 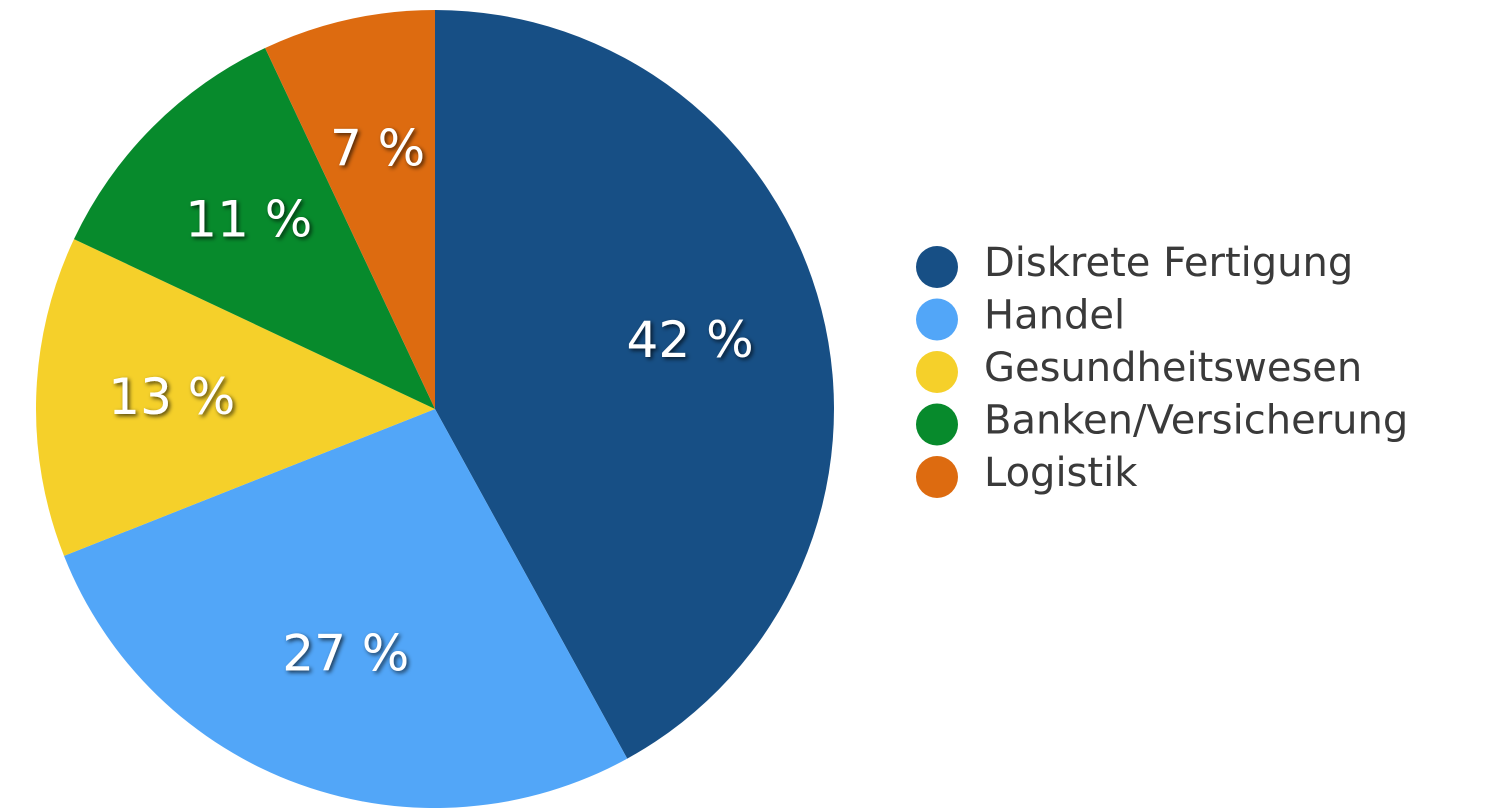 I want to click on value-label: 11 %, so click(x=248, y=219).